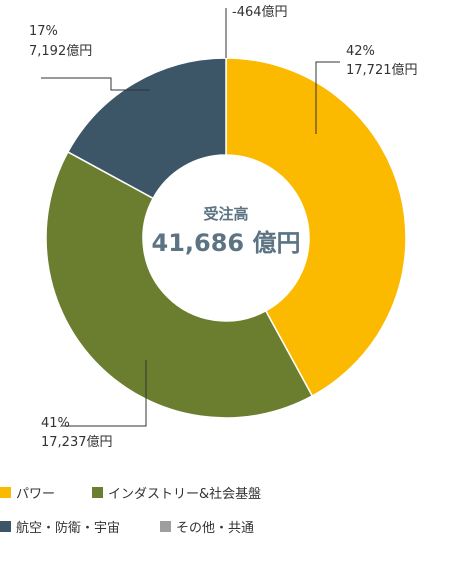 This screenshot has width=450, height=566. I want to click on legend-label-other: その他・共通, so click(215, 528).